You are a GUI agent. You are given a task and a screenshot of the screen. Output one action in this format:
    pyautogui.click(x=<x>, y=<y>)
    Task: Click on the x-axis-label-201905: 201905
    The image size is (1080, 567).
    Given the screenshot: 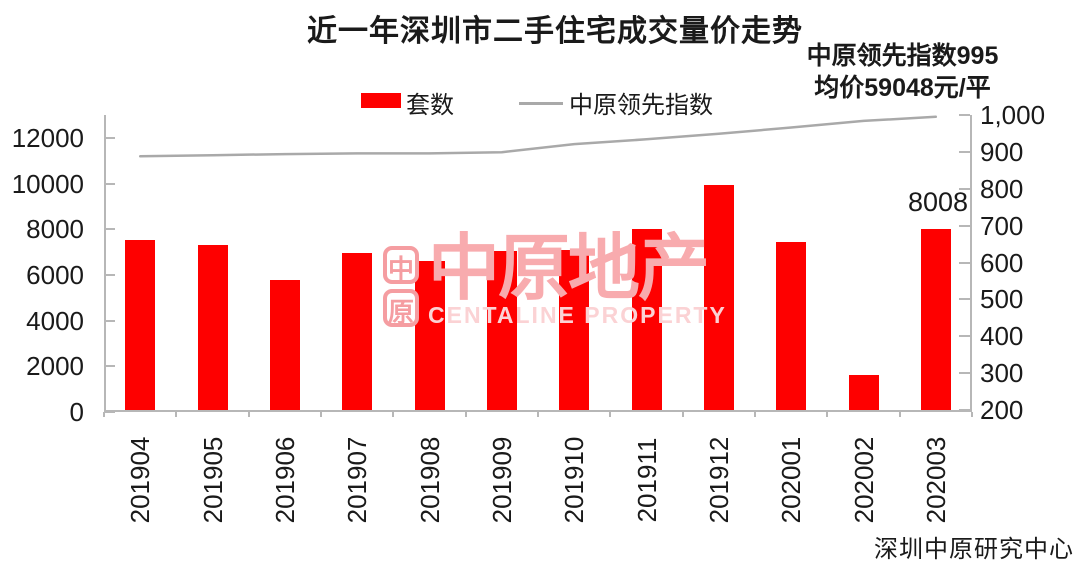 What is the action you would take?
    pyautogui.click(x=212, y=480)
    